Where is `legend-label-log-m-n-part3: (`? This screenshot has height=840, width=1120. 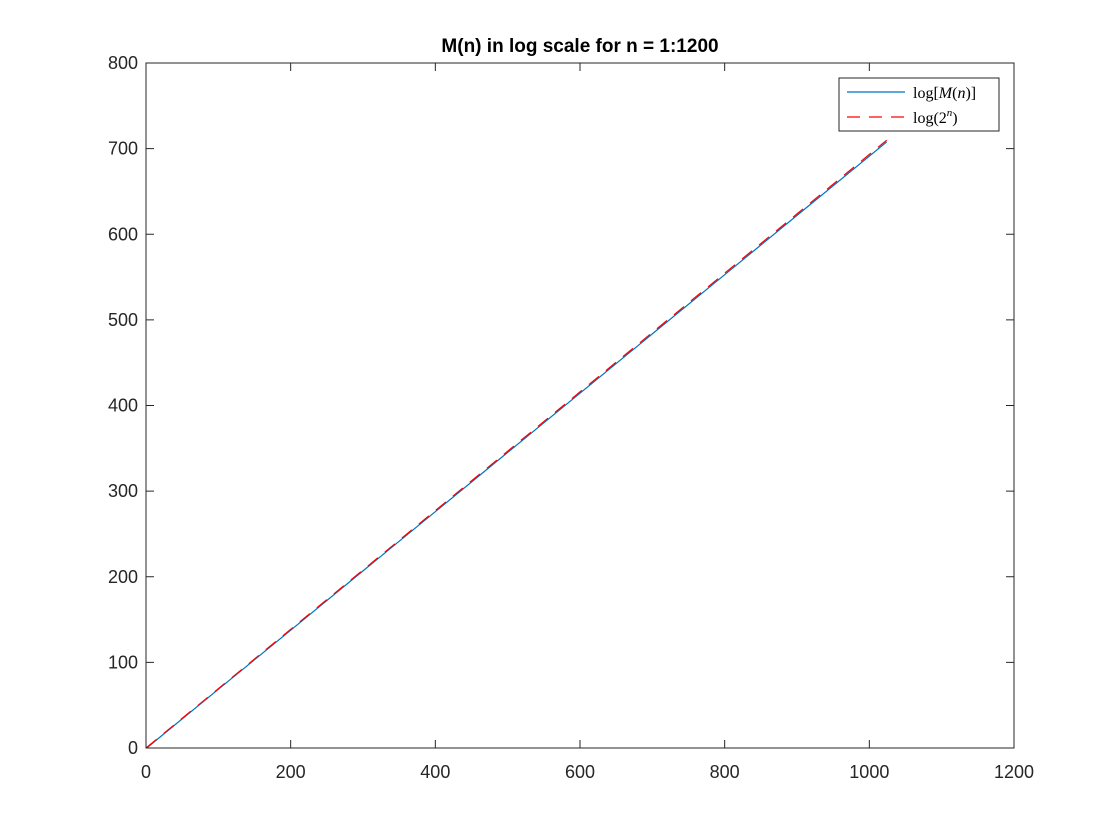 legend-label-log-m-n-part3: ( is located at coordinates (954, 93).